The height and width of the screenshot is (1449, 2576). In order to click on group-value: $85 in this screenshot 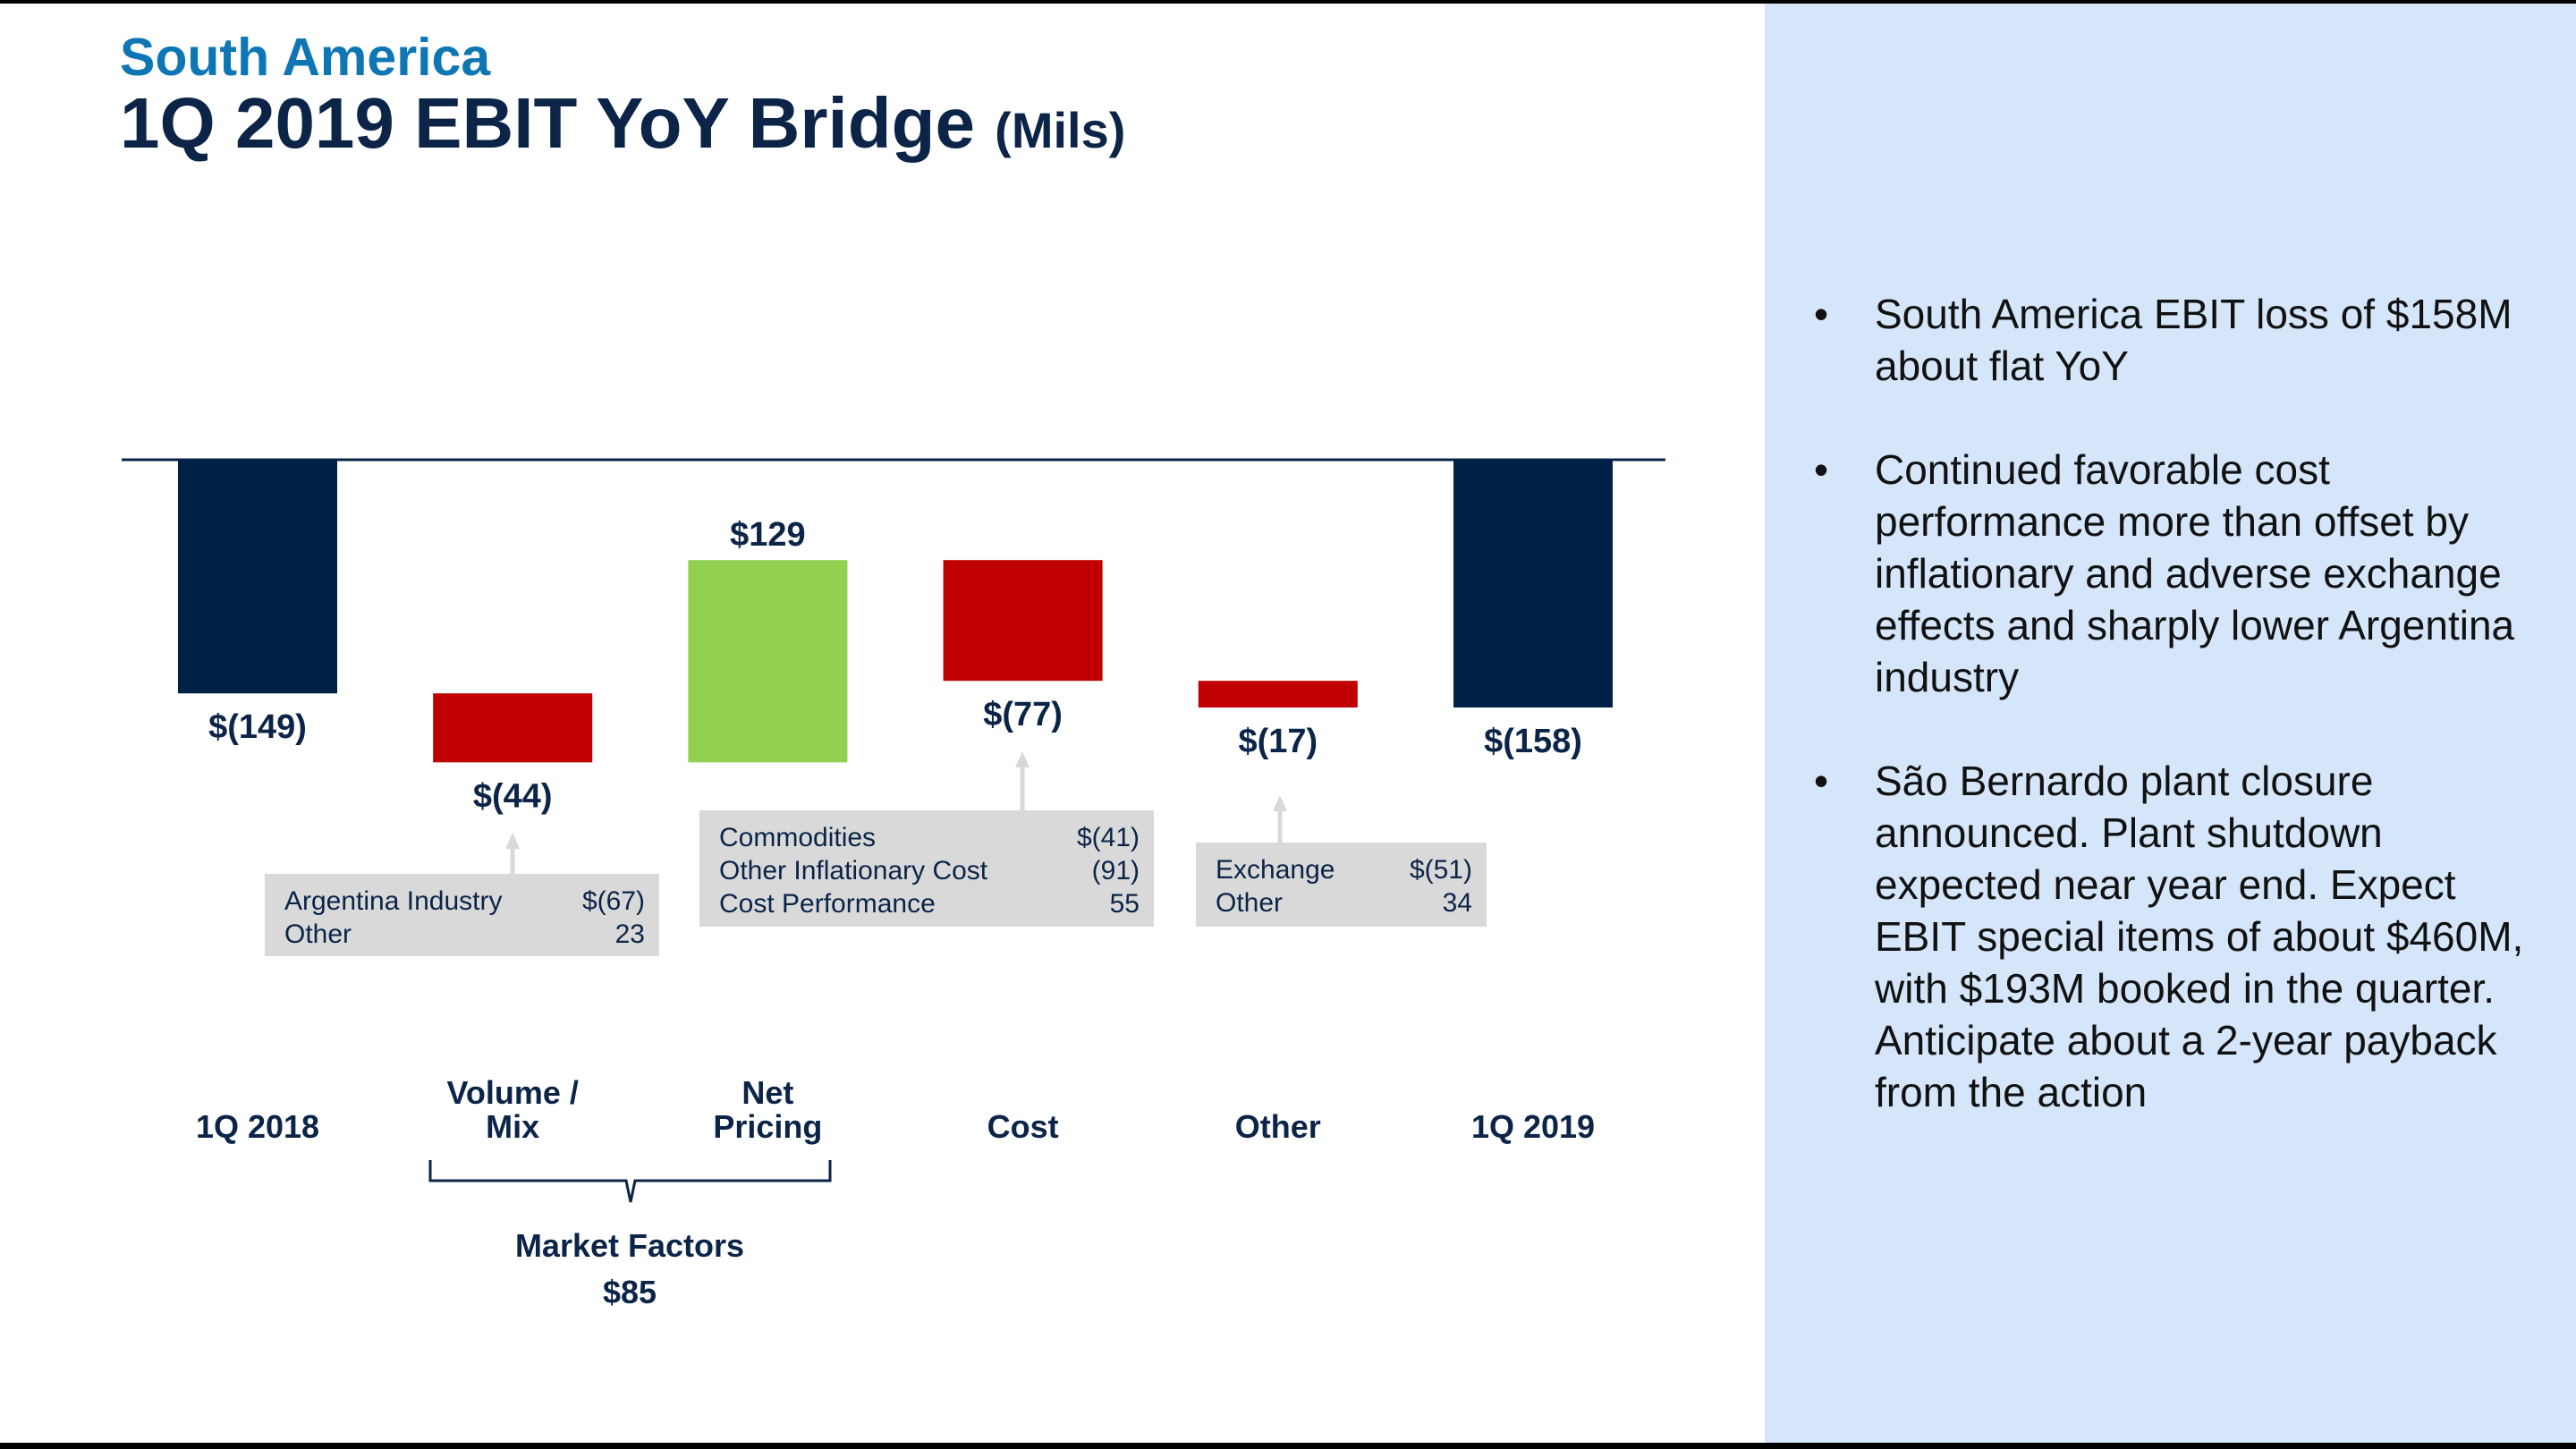, I will do `click(629, 1292)`.